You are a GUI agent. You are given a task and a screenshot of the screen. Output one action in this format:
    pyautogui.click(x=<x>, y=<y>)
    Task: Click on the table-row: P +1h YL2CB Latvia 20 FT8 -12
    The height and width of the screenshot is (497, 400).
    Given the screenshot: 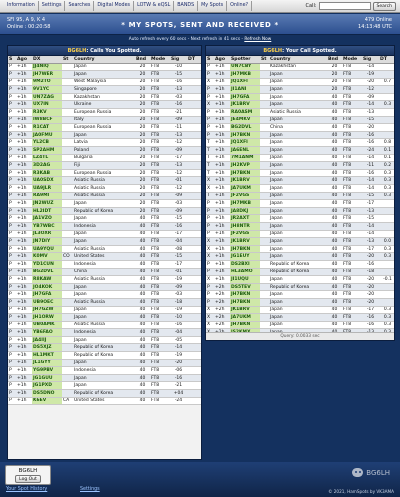 What is the action you would take?
    pyautogui.click(x=104, y=143)
    